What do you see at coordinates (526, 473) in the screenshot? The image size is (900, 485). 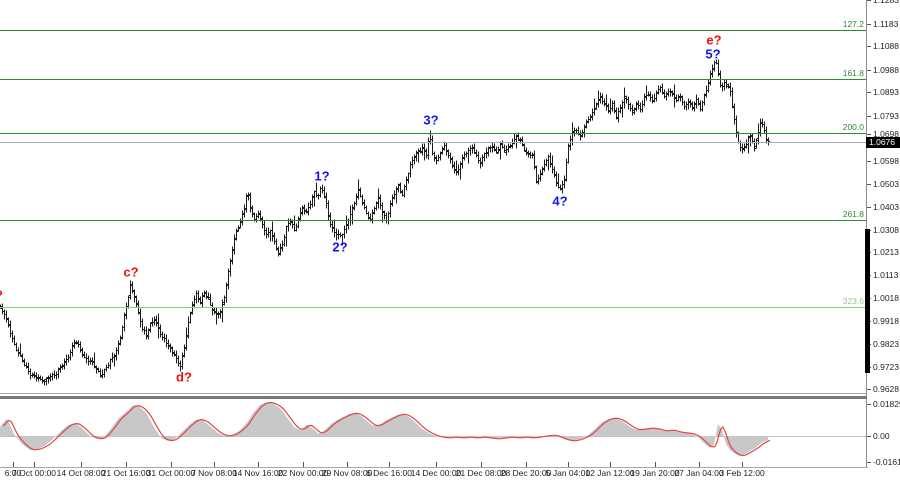 I see `time-axis-label: 28 Dec 20:00` at bounding box center [526, 473].